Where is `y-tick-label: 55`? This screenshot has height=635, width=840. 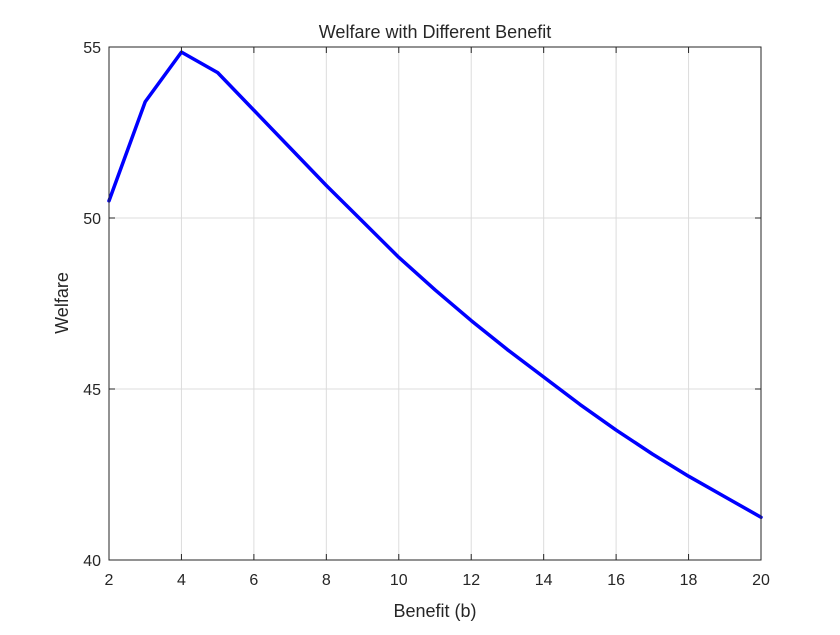
y-tick-label: 55 is located at coordinates (92, 48).